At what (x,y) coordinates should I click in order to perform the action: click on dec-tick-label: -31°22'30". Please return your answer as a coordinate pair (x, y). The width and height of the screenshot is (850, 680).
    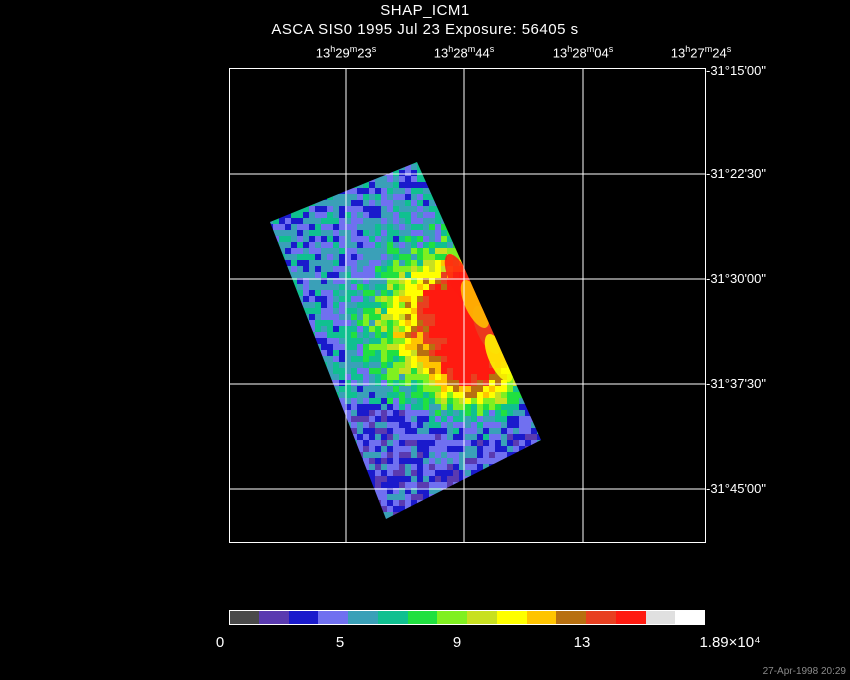
    Looking at the image, I should click on (736, 173).